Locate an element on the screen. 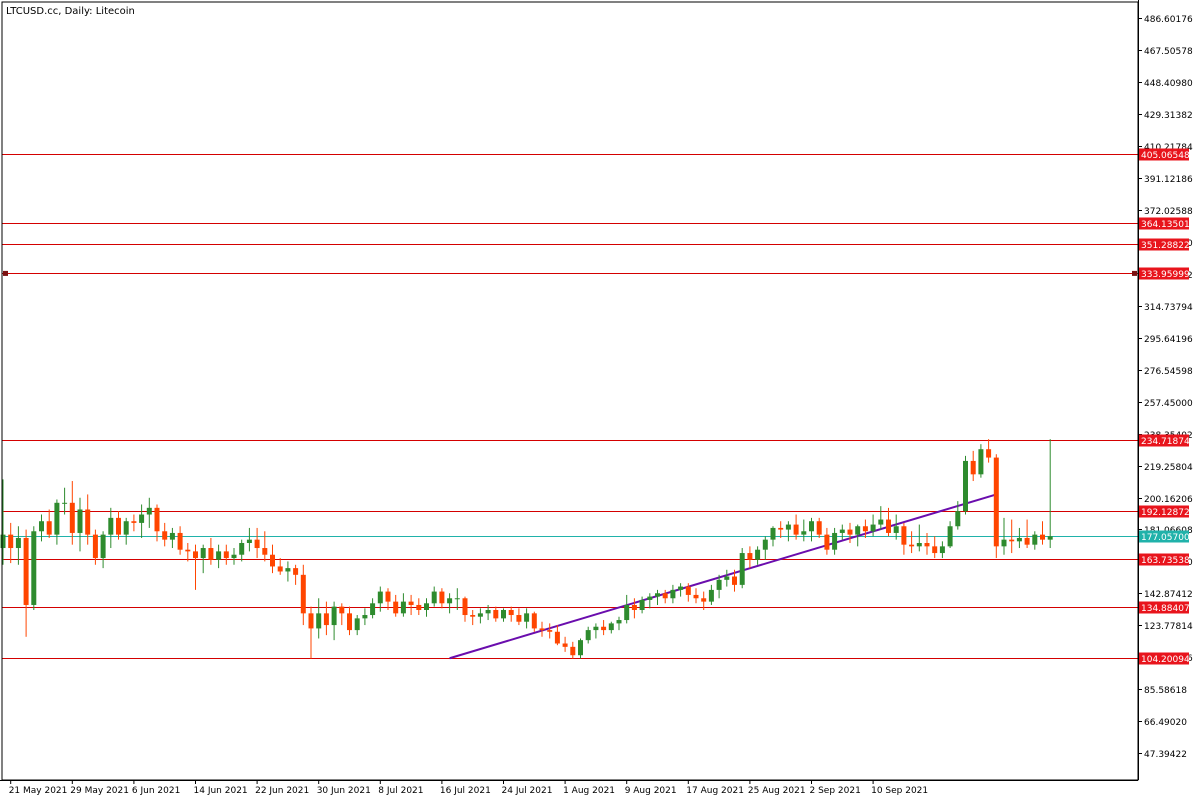  price-tick-label: 123.77814 is located at coordinates (1168, 627).